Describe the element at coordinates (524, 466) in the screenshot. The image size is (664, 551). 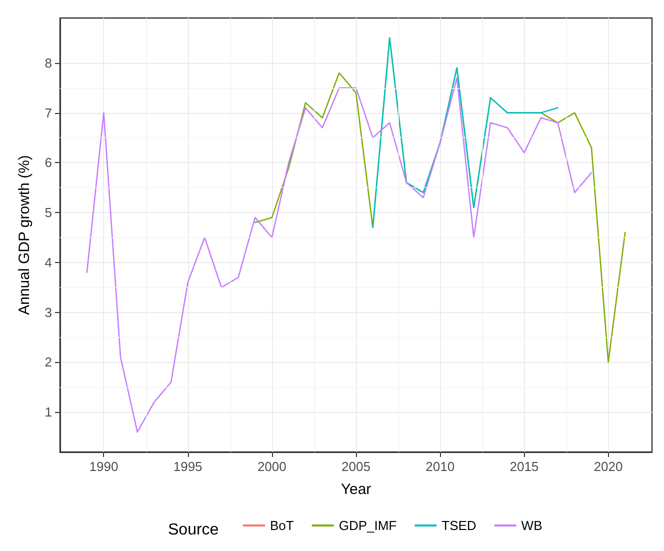
I see `x-tick-label: 2015` at that location.